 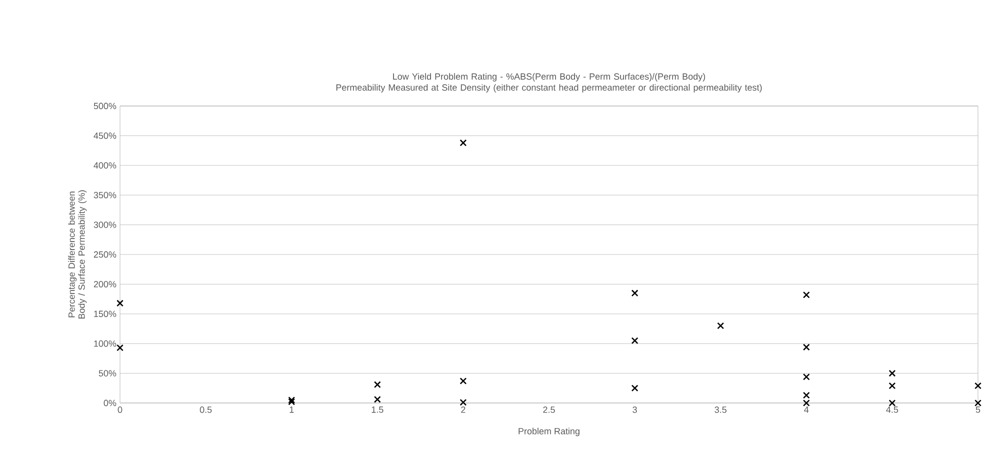 I want to click on y-tick-label: 250%, so click(x=105, y=254).